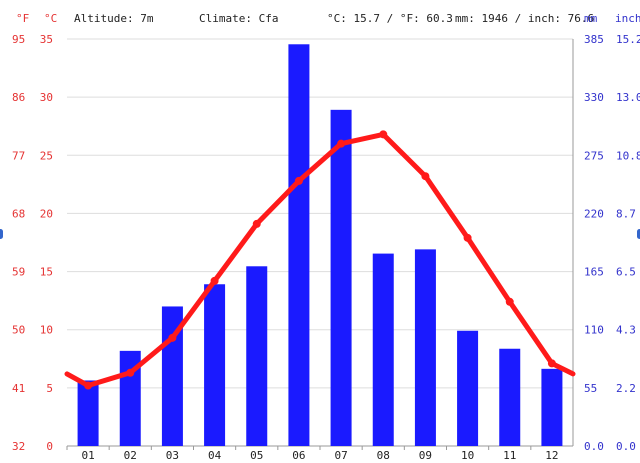 This screenshot has width=640, height=463. Describe the element at coordinates (18, 330) in the screenshot. I see `y-tick-label-f: 50` at that location.